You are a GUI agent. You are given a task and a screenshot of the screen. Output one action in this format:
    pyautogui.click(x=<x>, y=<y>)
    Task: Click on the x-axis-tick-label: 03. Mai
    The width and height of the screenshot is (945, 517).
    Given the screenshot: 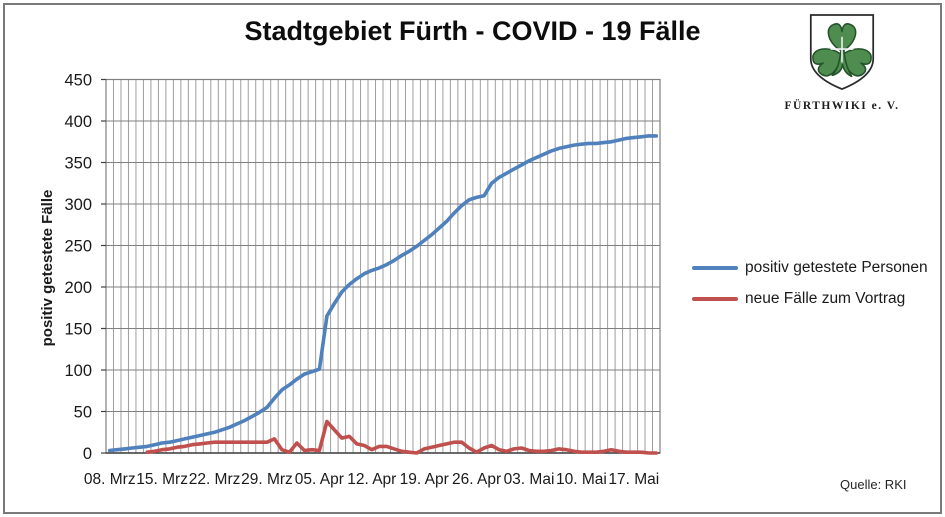 What is the action you would take?
    pyautogui.click(x=529, y=479)
    